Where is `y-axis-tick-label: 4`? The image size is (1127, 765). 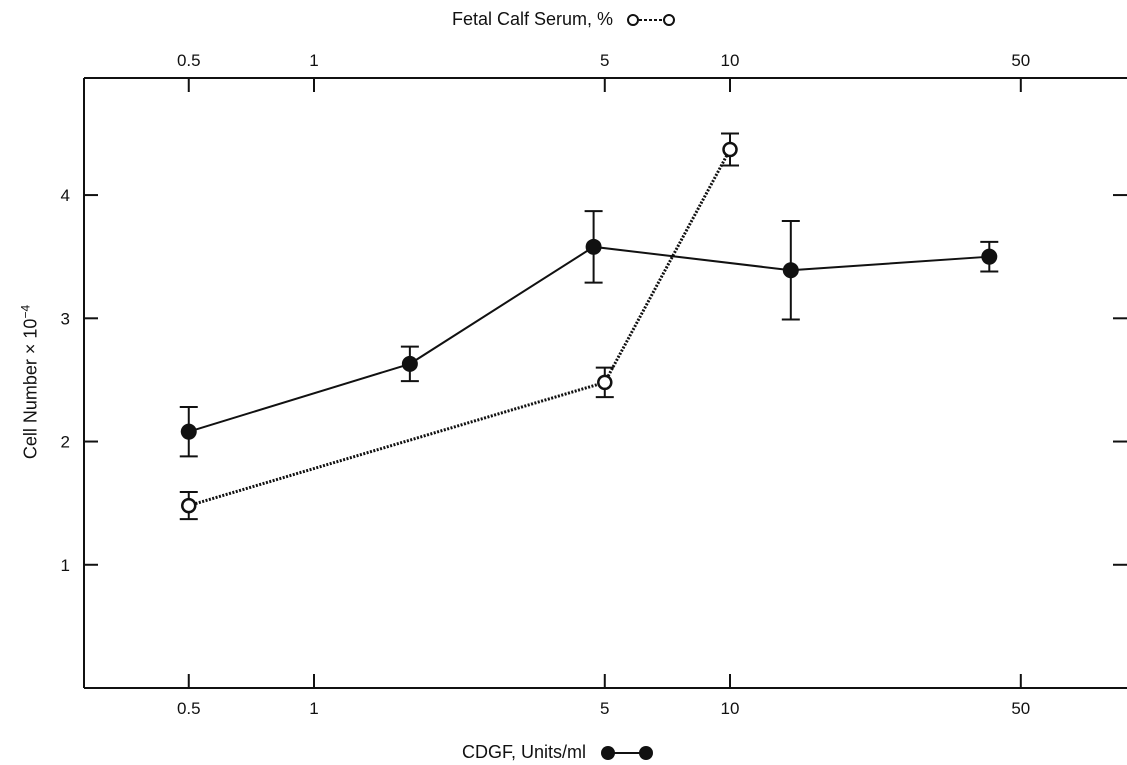 y-axis-tick-label: 4 is located at coordinates (65, 195).